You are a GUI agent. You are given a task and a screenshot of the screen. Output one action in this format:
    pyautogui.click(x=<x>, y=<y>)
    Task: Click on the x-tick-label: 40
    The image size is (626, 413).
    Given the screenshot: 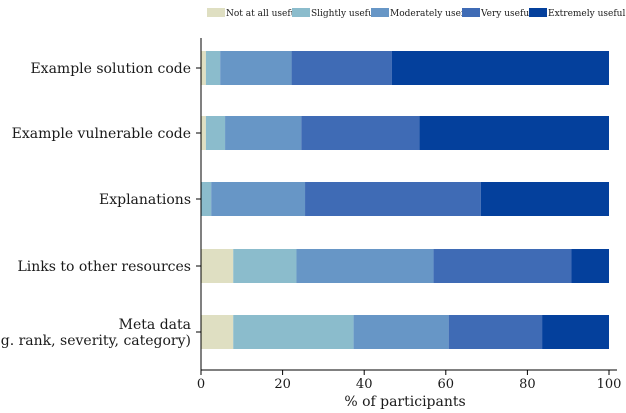 What is the action you would take?
    pyautogui.click(x=364, y=384)
    